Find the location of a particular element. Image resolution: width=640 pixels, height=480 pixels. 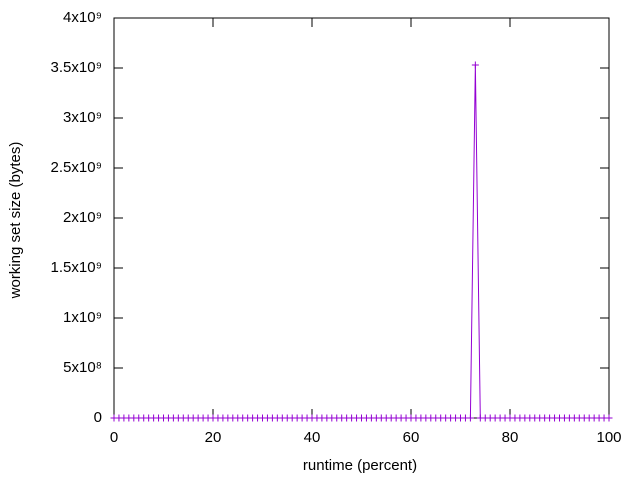

y-tick-label: 0 is located at coordinates (98, 417).